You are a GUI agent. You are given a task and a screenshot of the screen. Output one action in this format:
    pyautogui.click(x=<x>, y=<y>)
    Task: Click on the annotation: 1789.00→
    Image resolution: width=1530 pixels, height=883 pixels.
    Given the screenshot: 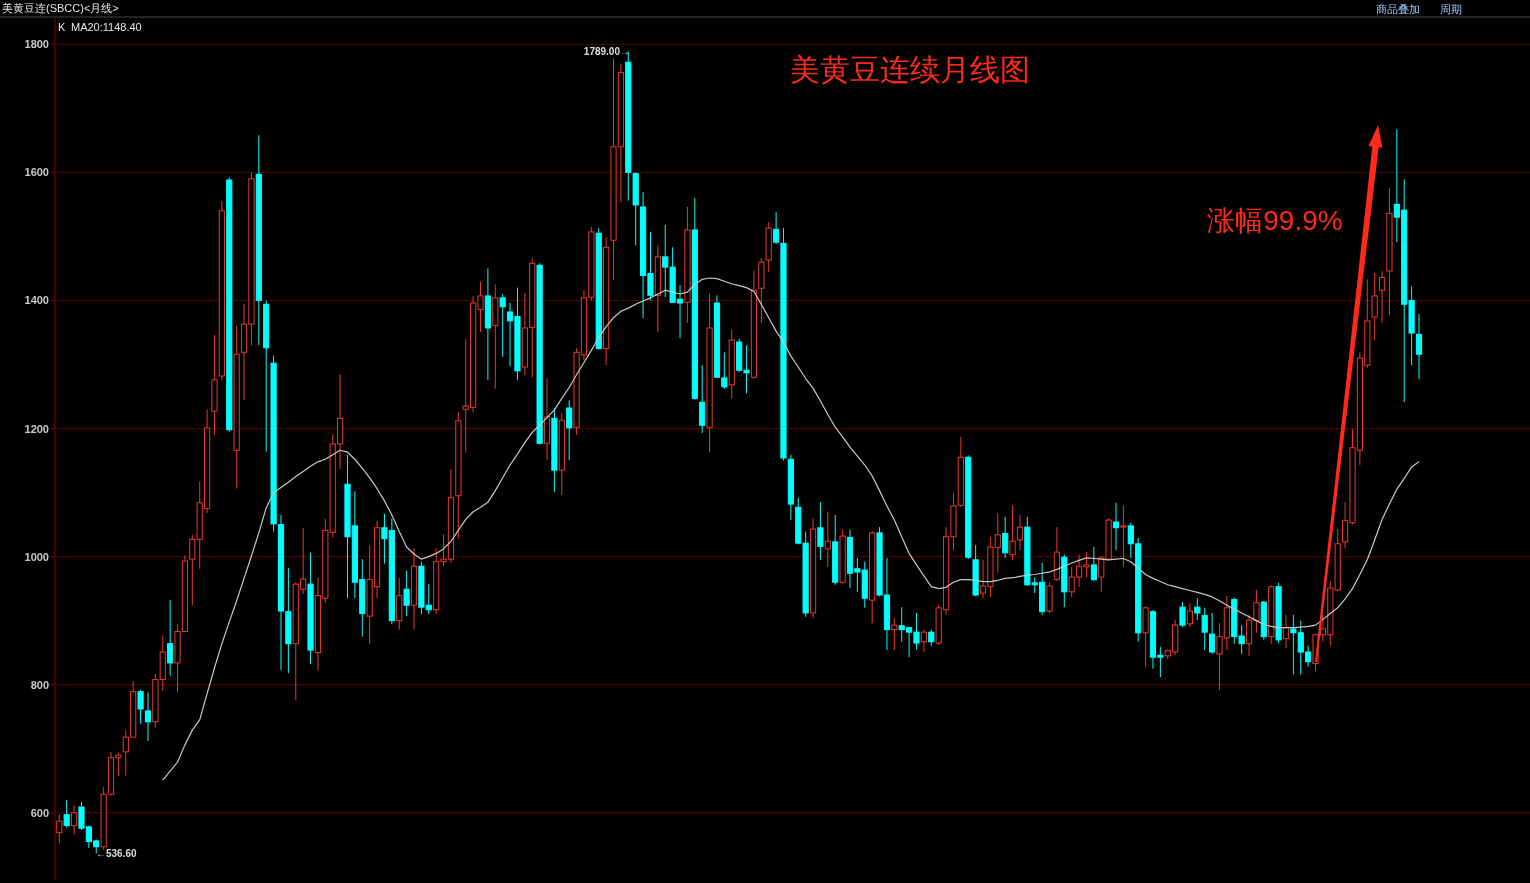 What is the action you would take?
    pyautogui.click(x=606, y=51)
    